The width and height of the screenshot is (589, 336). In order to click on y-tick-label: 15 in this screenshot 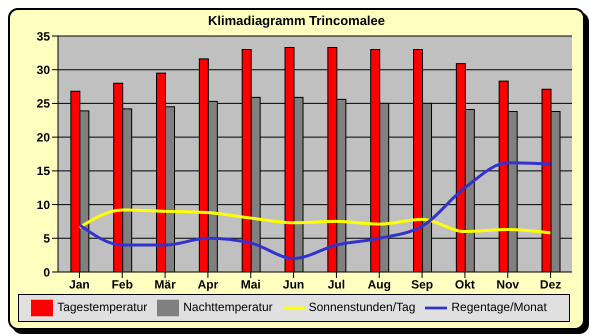, I will do `click(43, 171)`.